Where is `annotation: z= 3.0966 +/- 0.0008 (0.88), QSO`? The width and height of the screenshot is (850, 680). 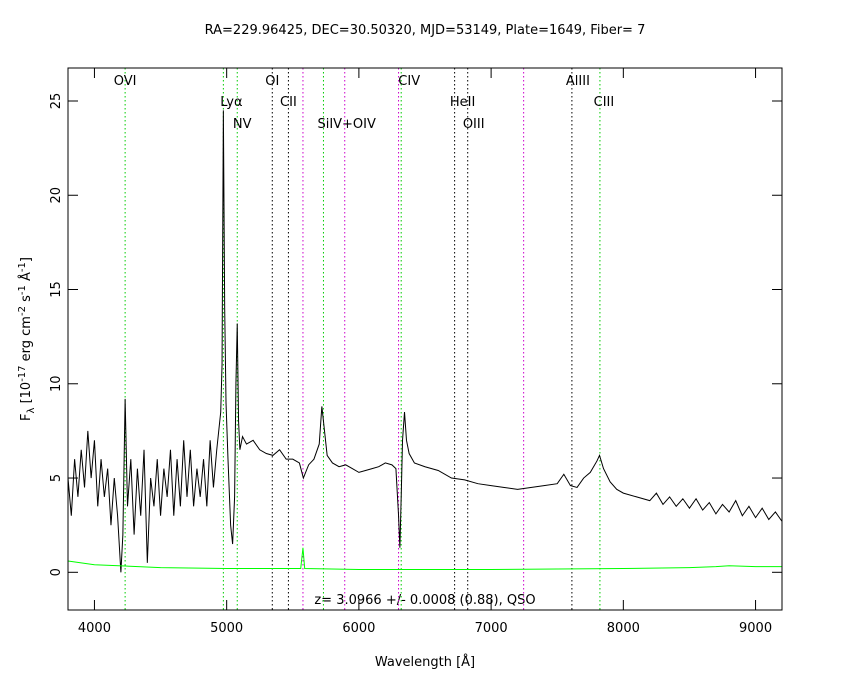 annotation: z= 3.0966 +/- 0.0008 (0.88), QSO is located at coordinates (424, 600).